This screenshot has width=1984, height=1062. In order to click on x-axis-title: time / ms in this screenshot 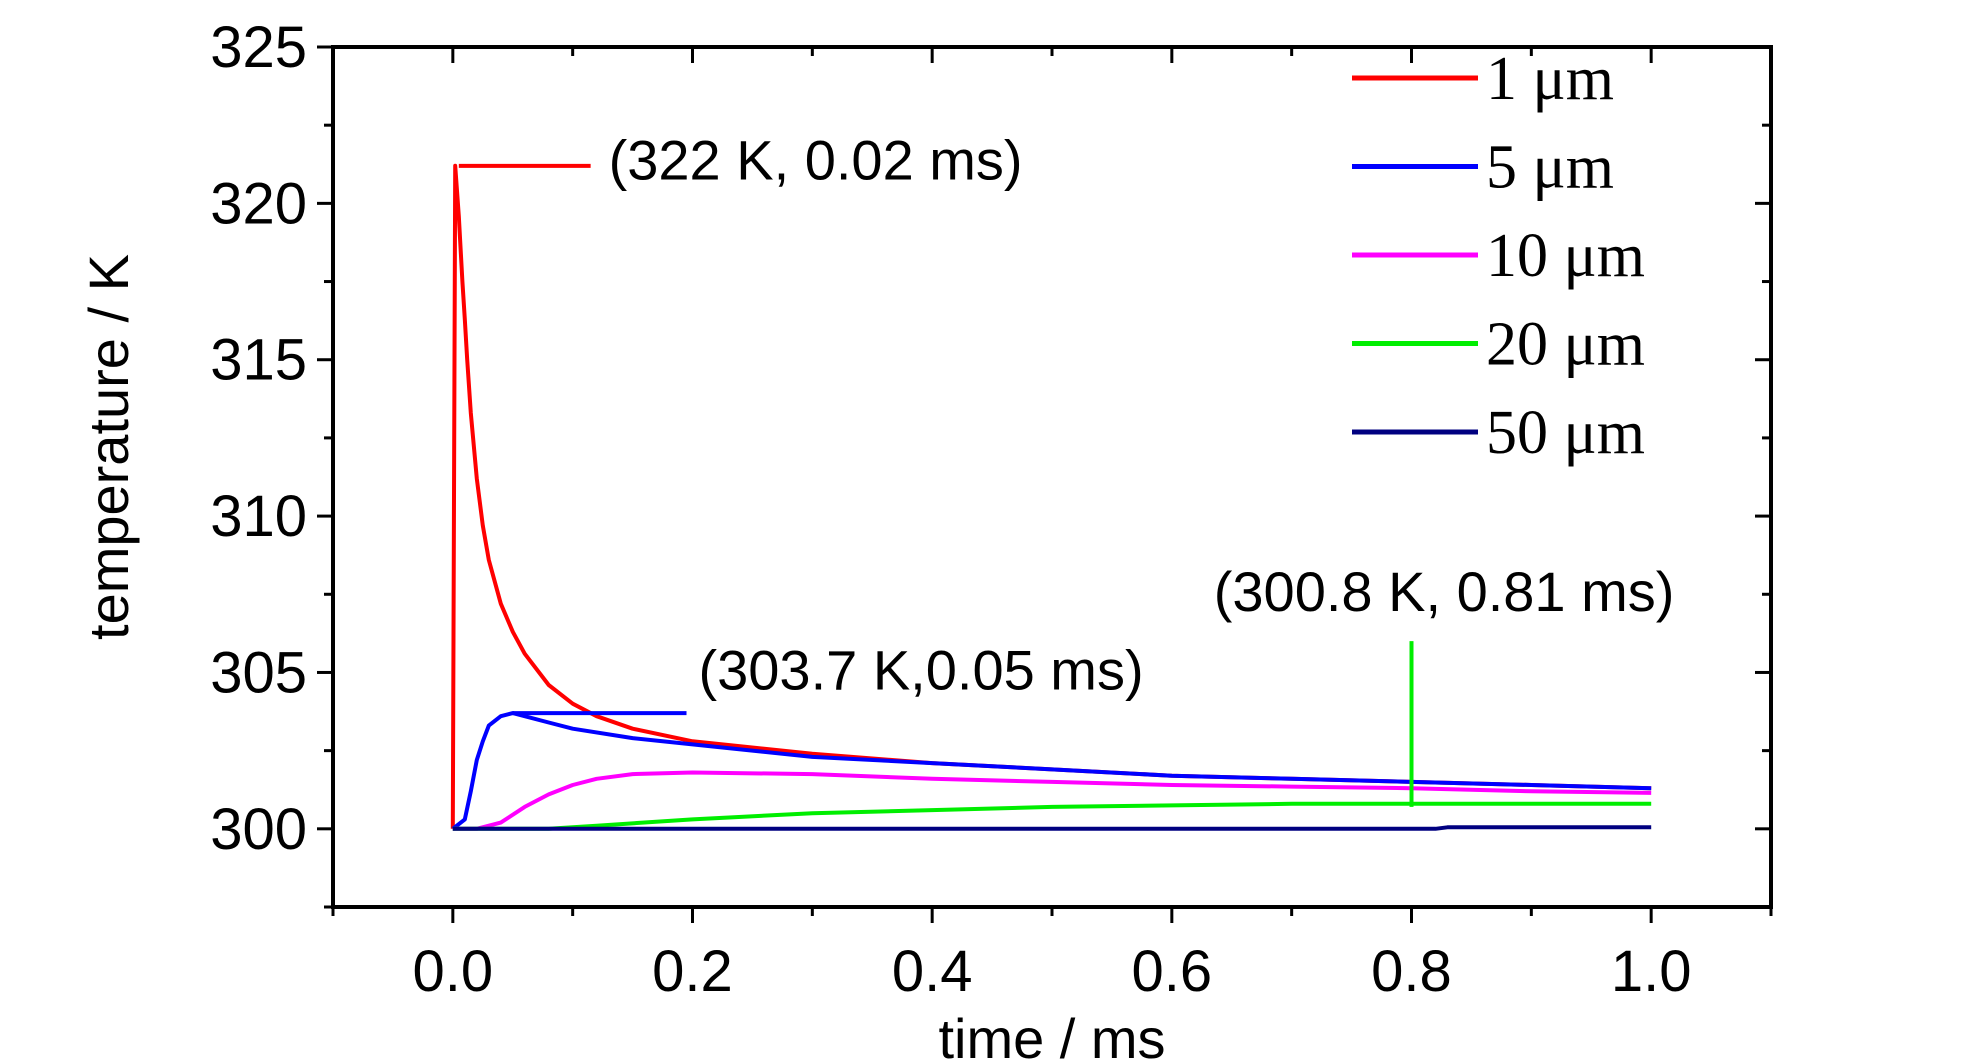, I will do `click(1051, 1034)`.